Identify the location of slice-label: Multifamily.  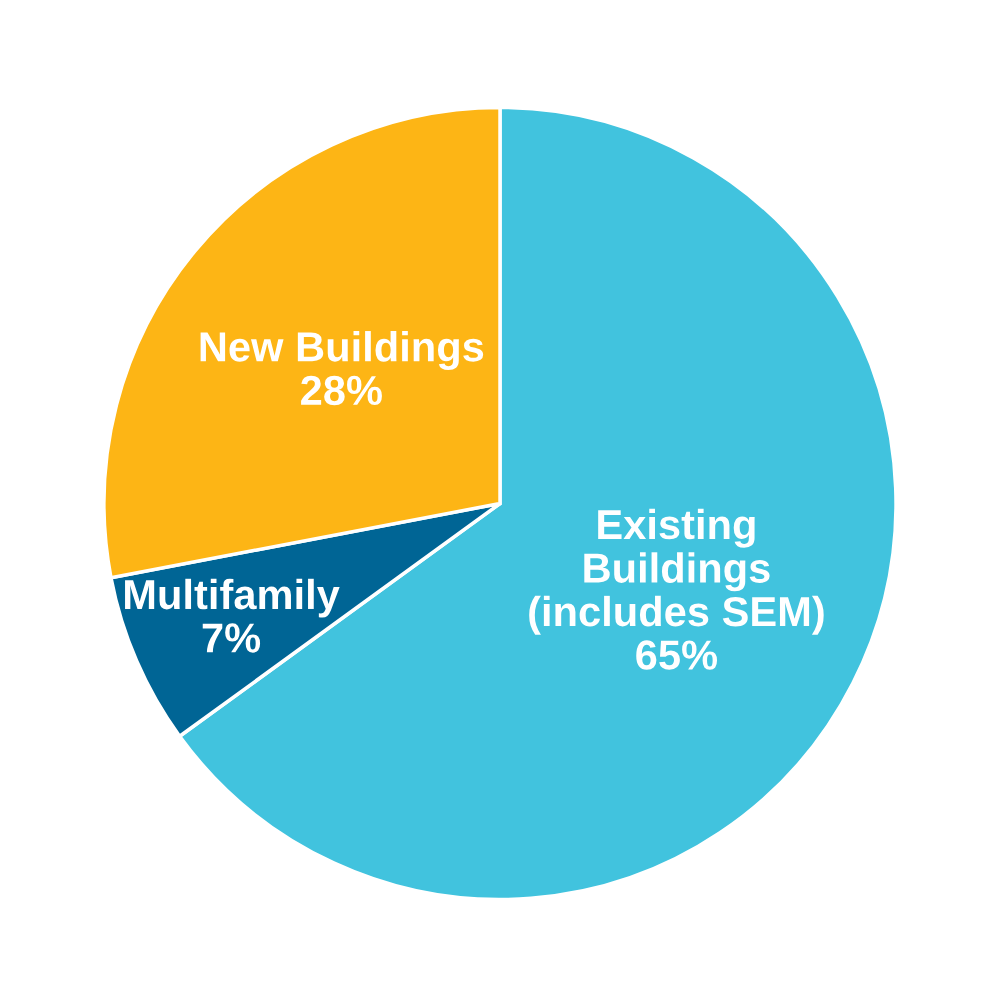
(232, 598).